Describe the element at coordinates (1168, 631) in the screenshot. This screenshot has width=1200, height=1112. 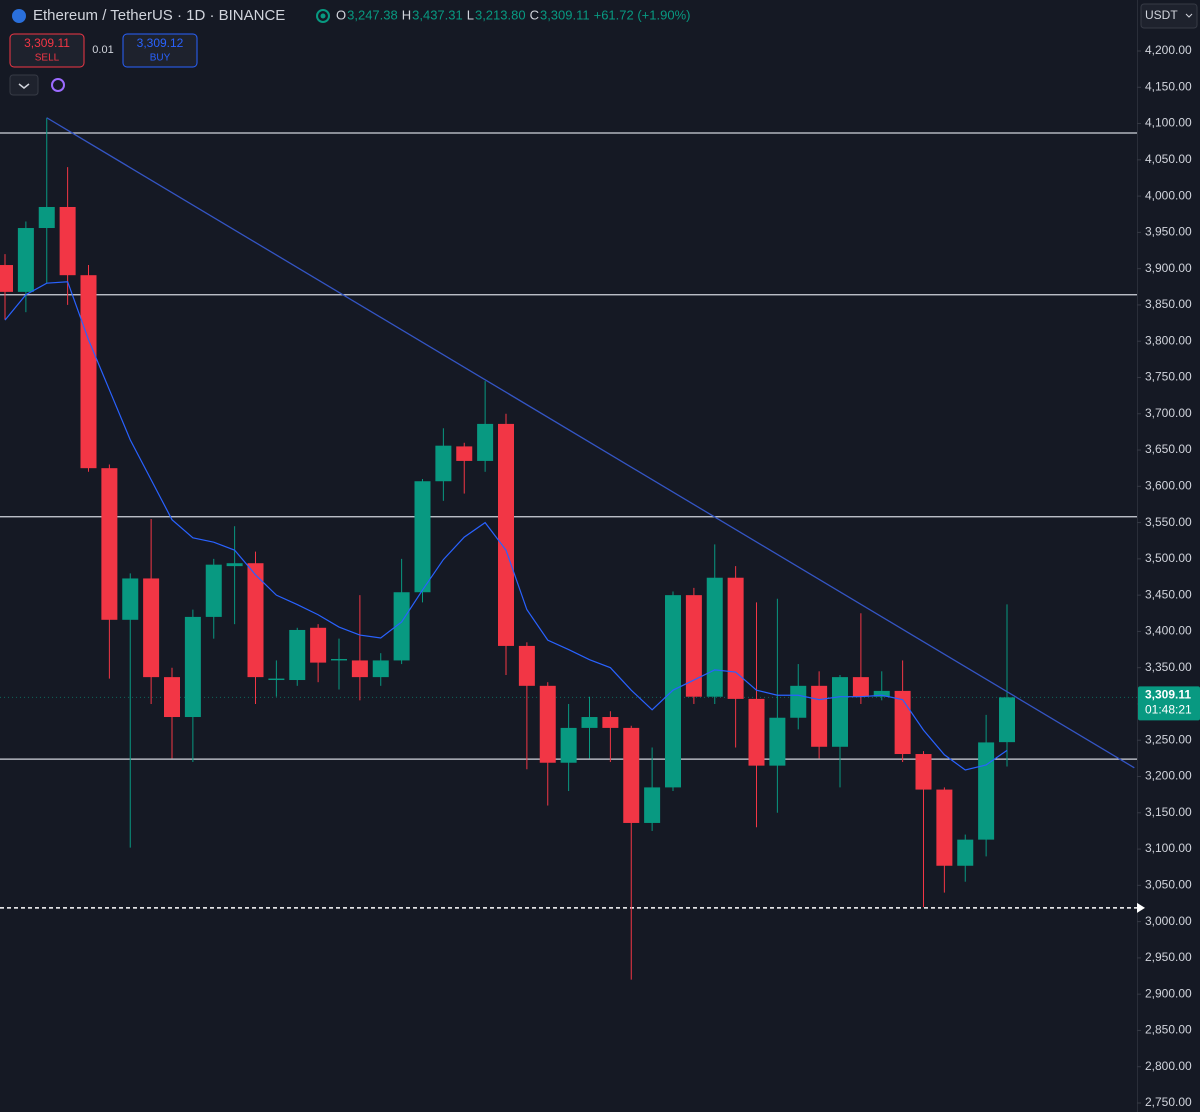
I see `y-tick-label: 3,400.00` at that location.